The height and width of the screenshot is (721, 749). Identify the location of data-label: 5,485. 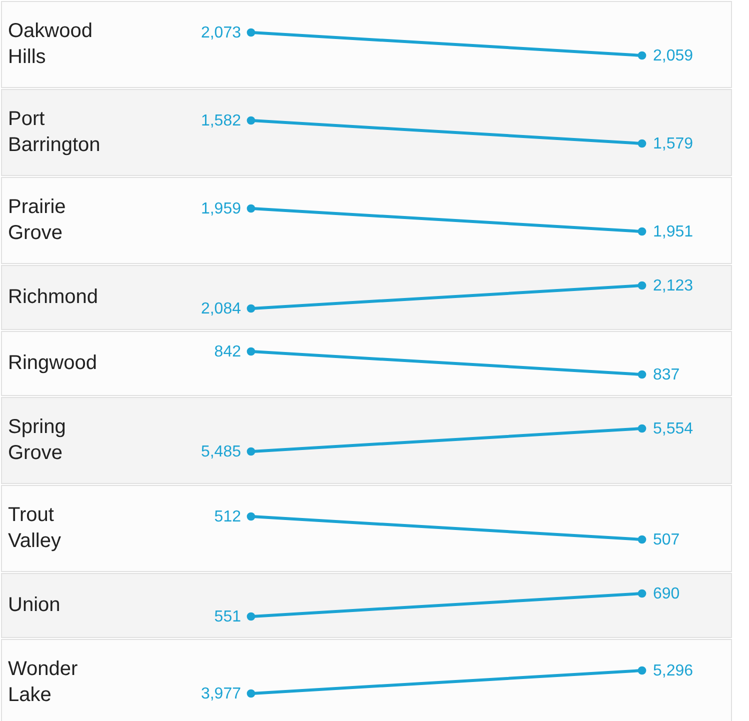
(221, 452).